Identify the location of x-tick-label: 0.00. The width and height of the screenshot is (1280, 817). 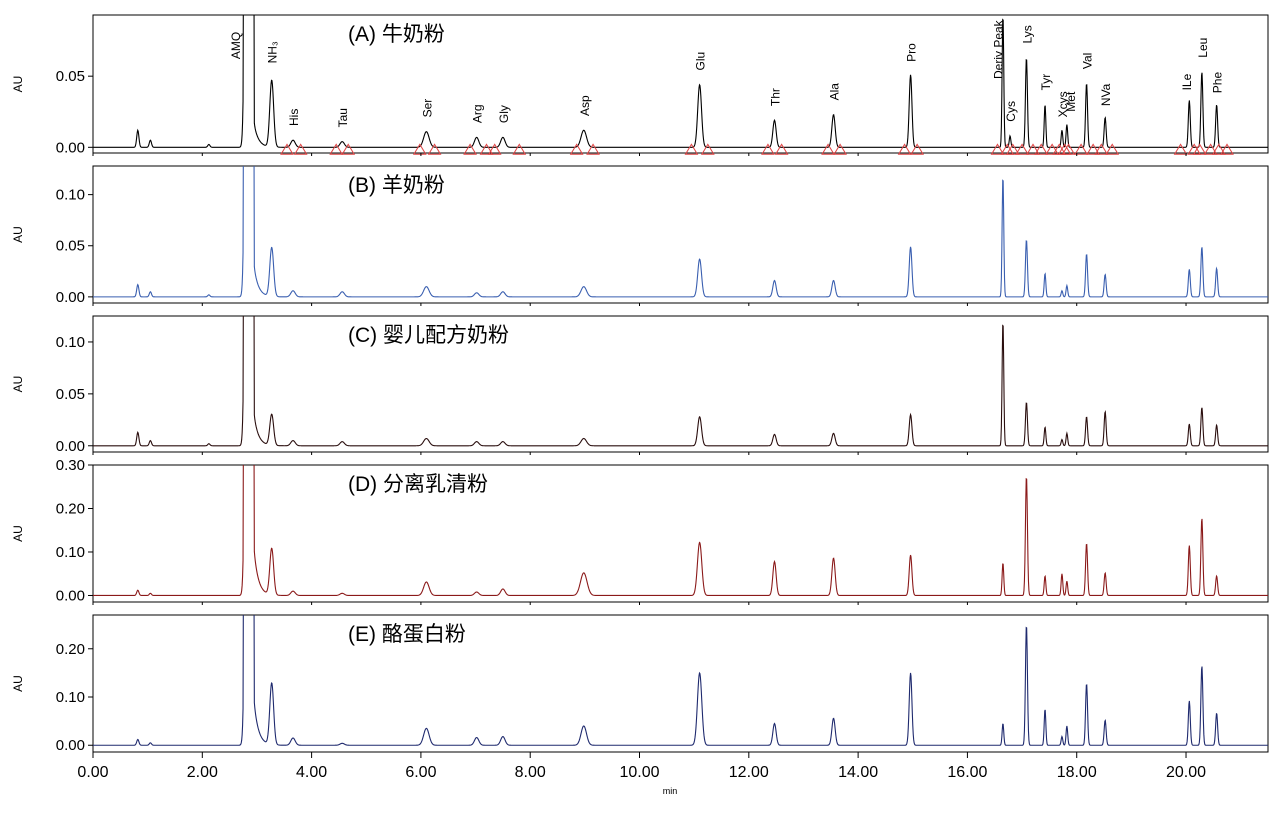
(92, 772).